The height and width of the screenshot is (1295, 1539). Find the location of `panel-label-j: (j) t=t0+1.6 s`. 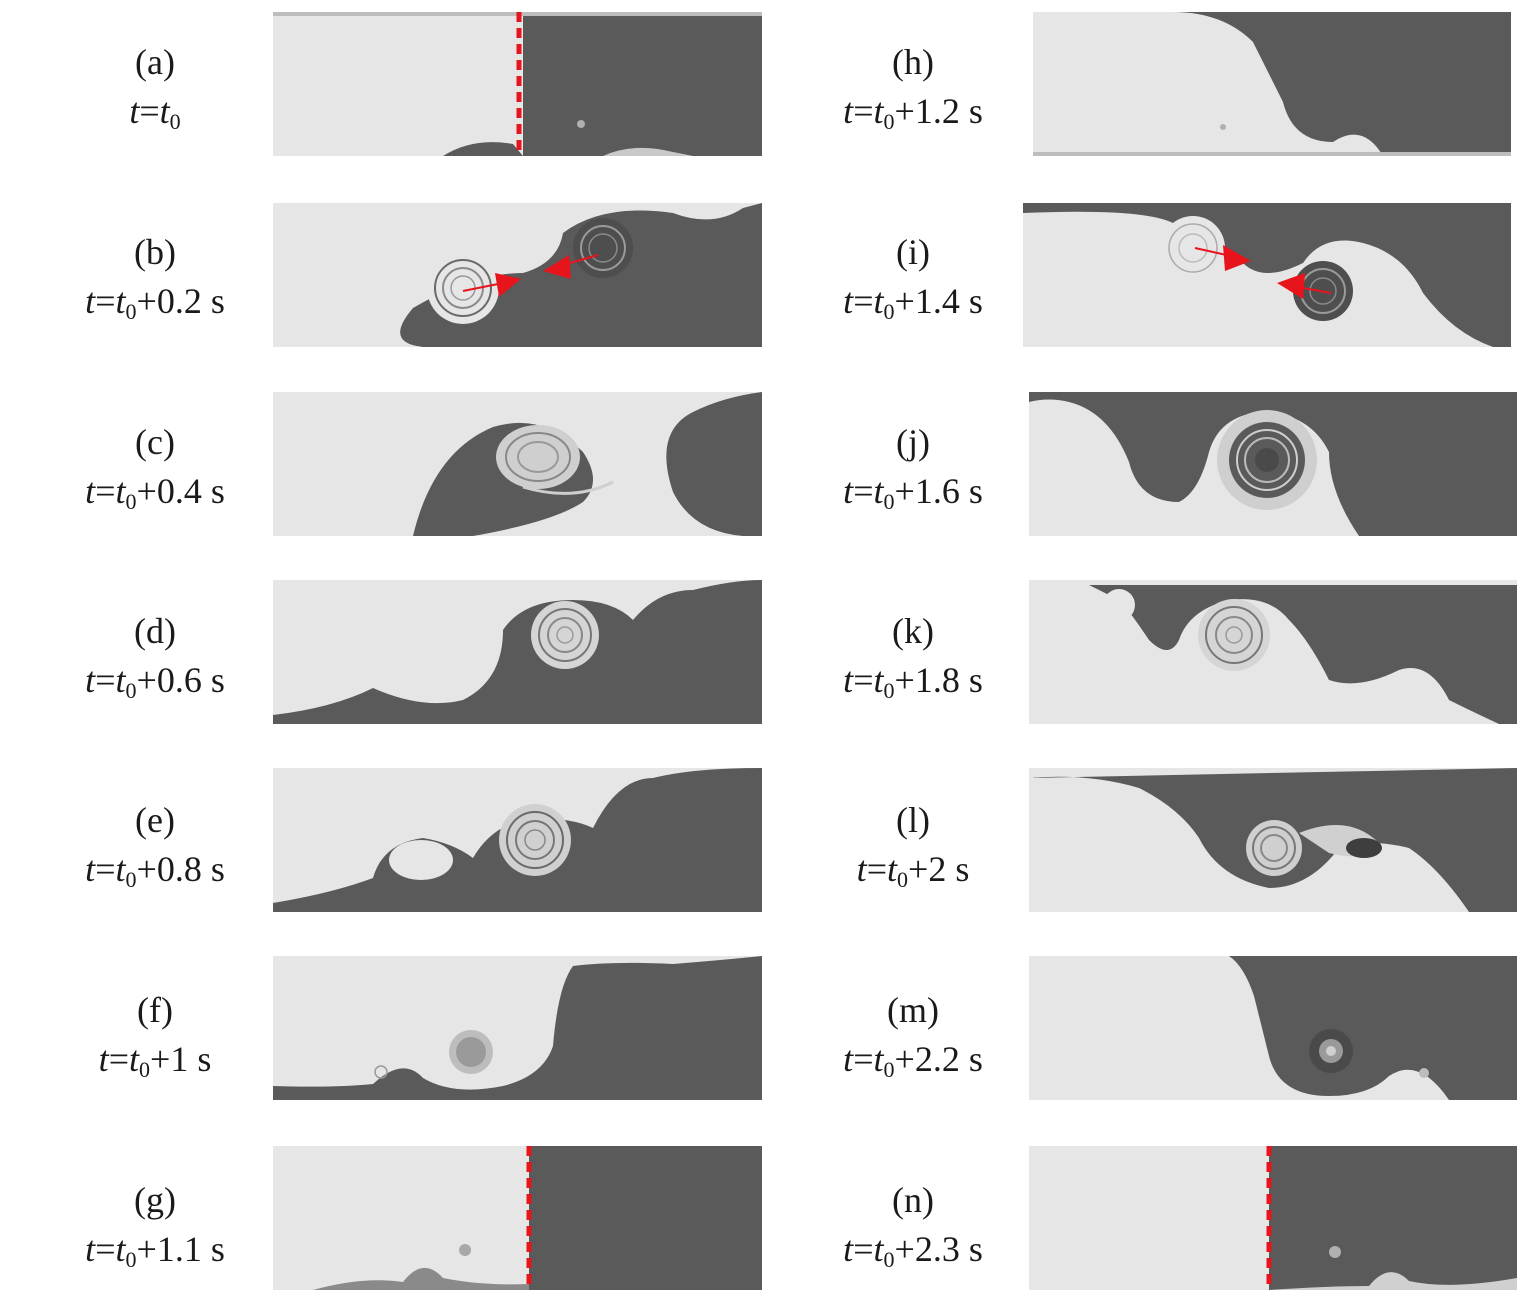

panel-label-j: (j) t=t0+1.6 s is located at coordinates (913, 466).